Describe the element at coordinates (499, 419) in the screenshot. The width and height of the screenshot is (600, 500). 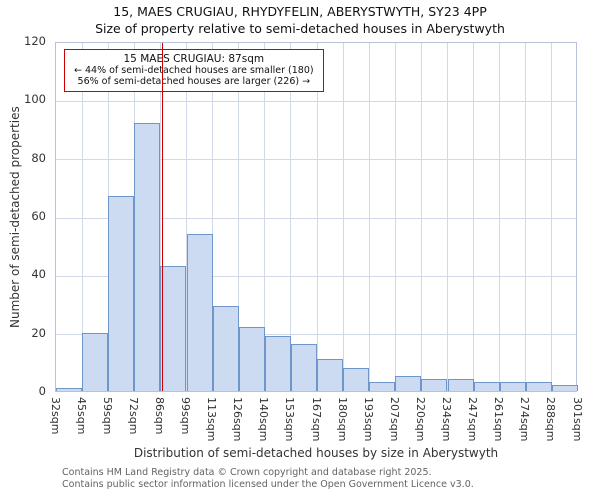
I see `x-tick-label: 261sqm` at that location.